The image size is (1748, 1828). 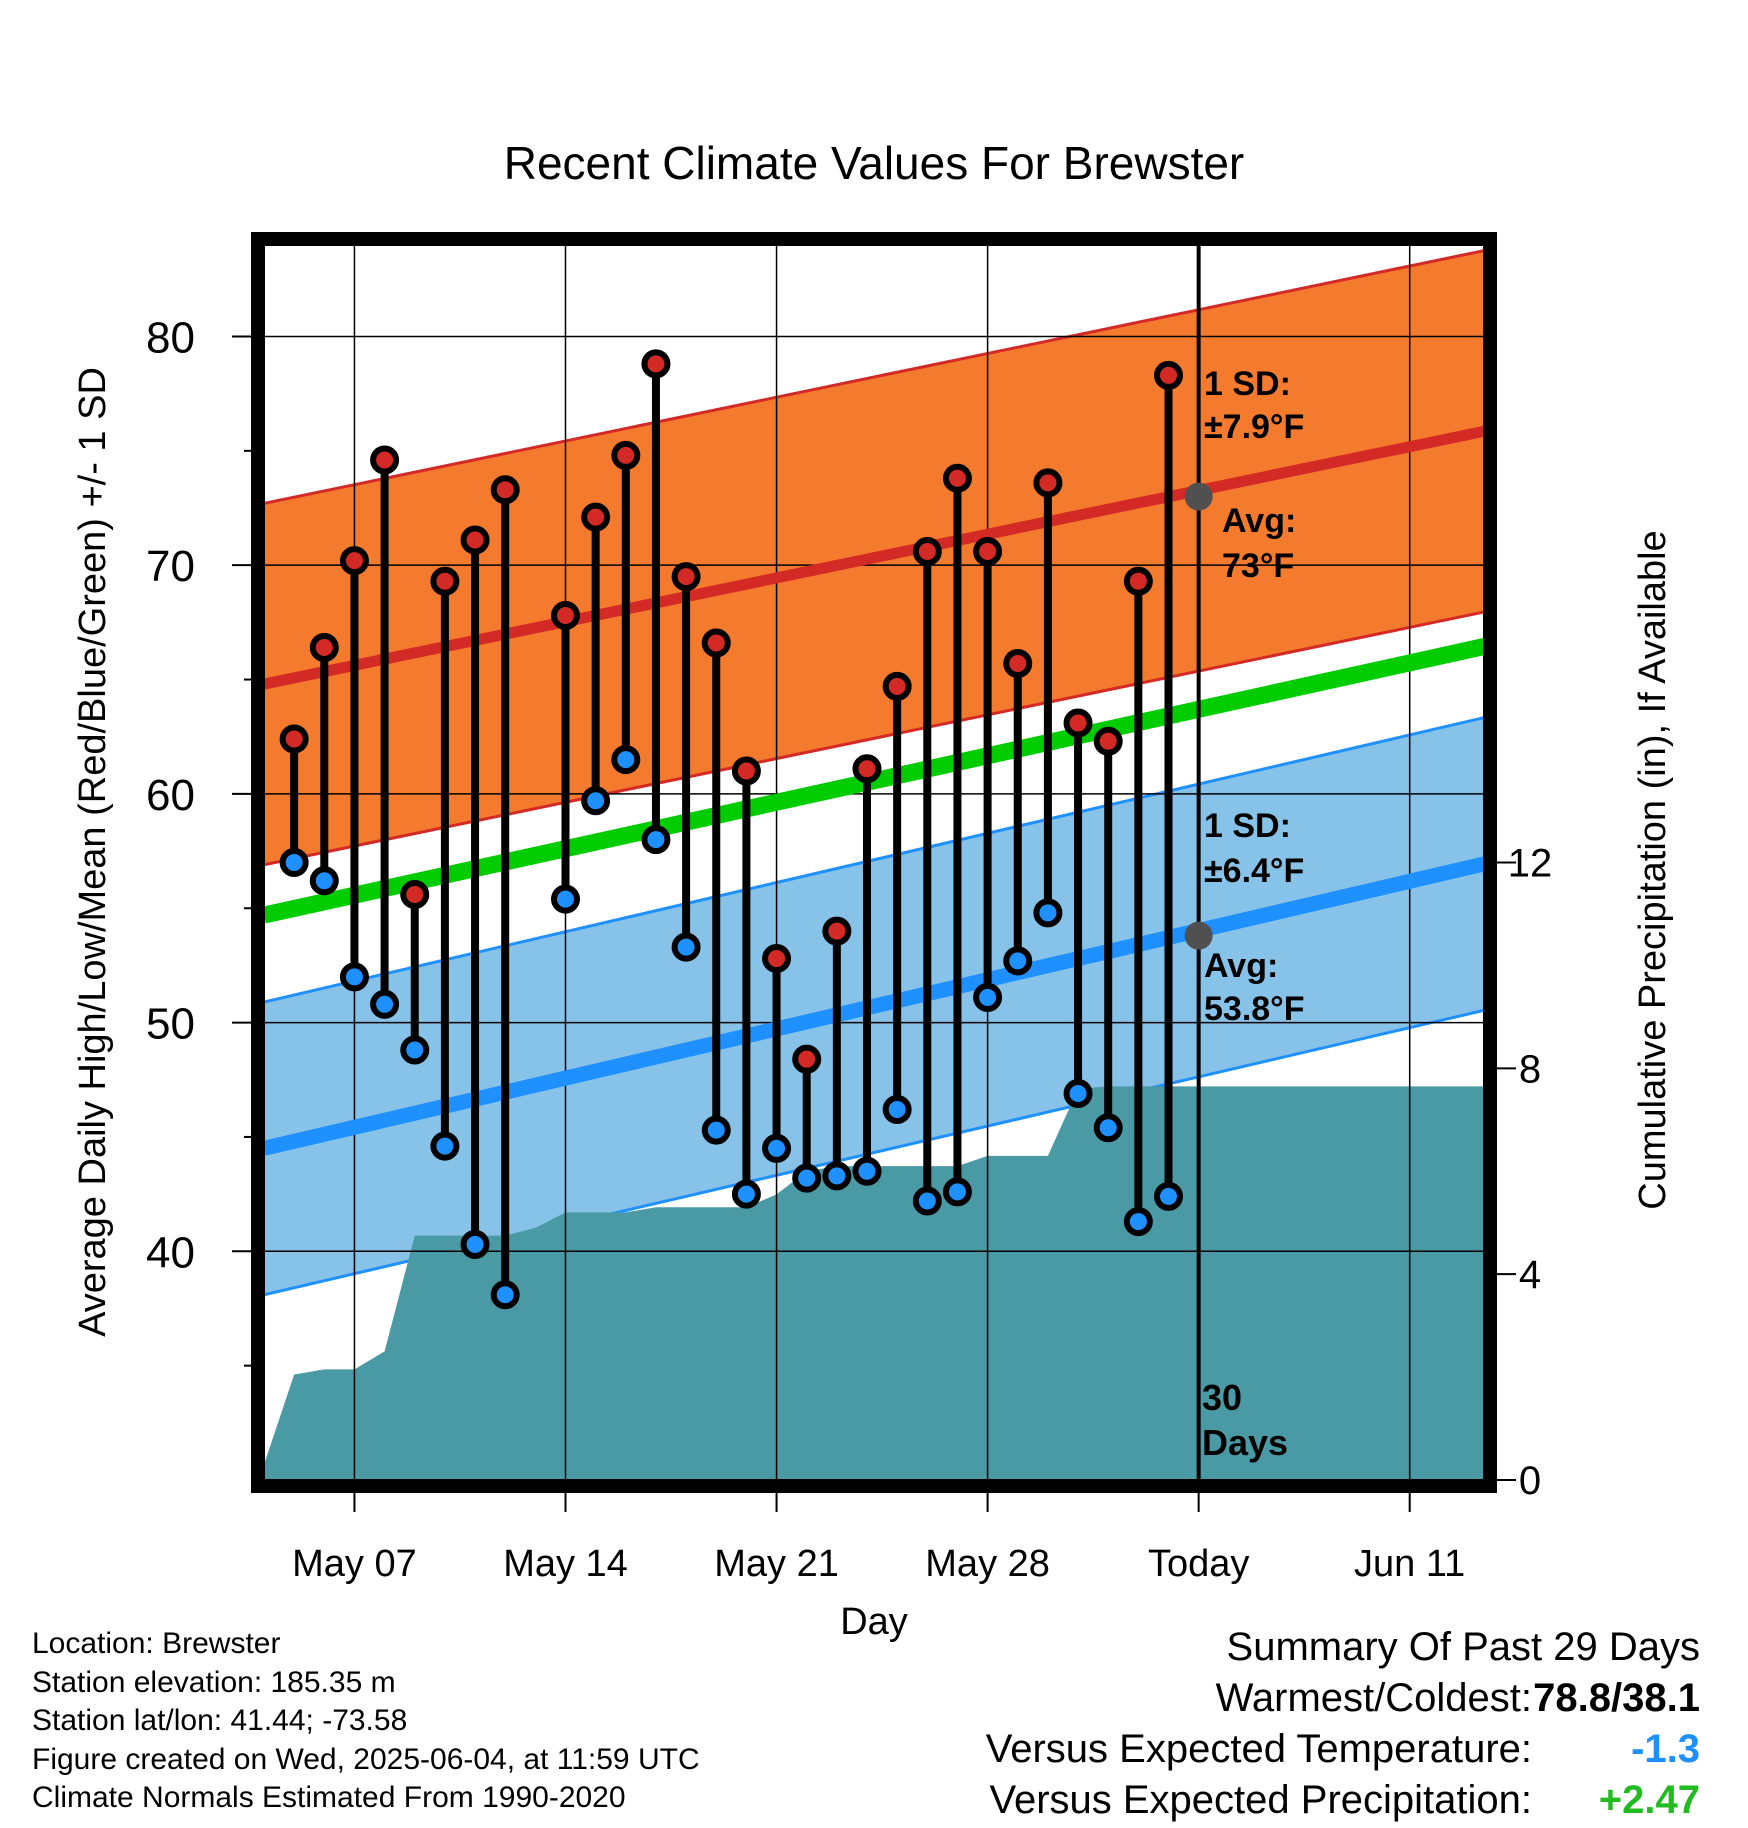 What do you see at coordinates (1254, 871) in the screenshot?
I see `low-sd-value: ±6.4°F` at bounding box center [1254, 871].